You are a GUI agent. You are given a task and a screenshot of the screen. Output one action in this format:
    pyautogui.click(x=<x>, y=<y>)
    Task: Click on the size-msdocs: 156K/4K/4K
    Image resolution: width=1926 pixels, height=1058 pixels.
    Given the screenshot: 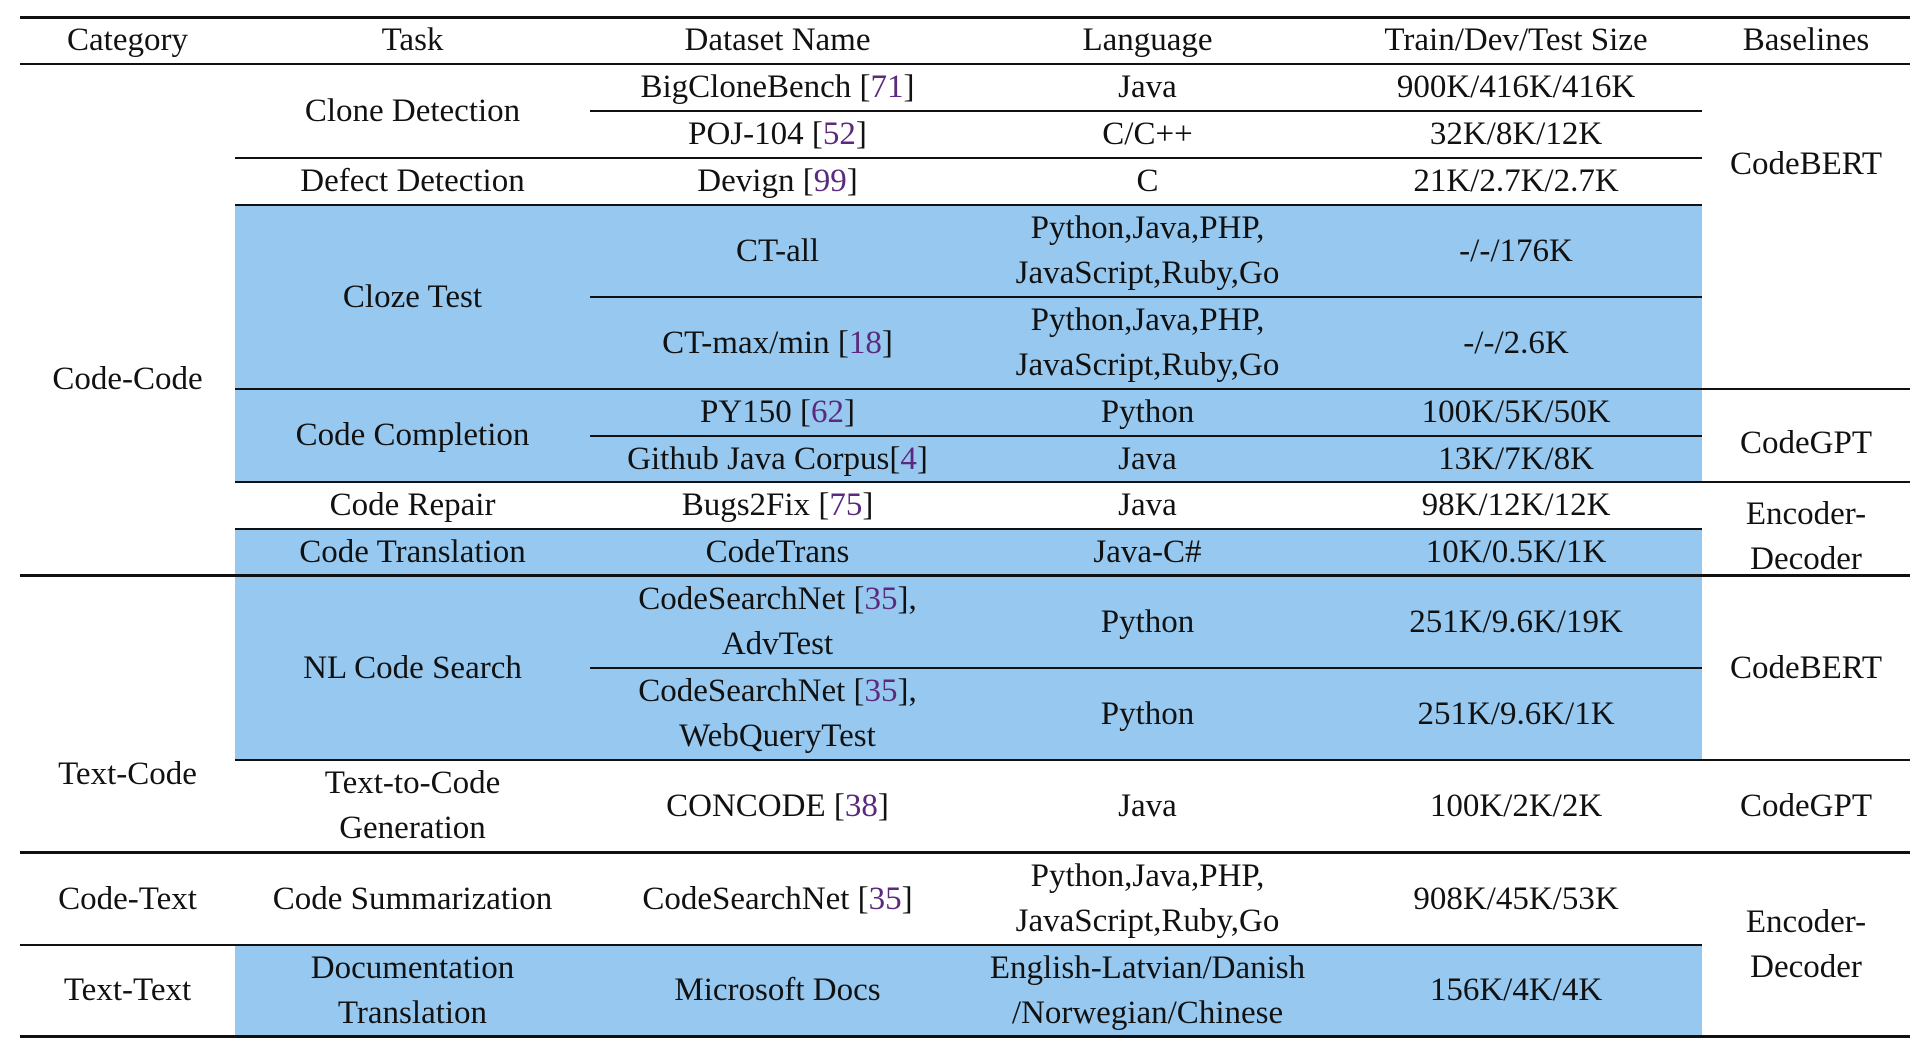 What is the action you would take?
    pyautogui.click(x=1516, y=990)
    